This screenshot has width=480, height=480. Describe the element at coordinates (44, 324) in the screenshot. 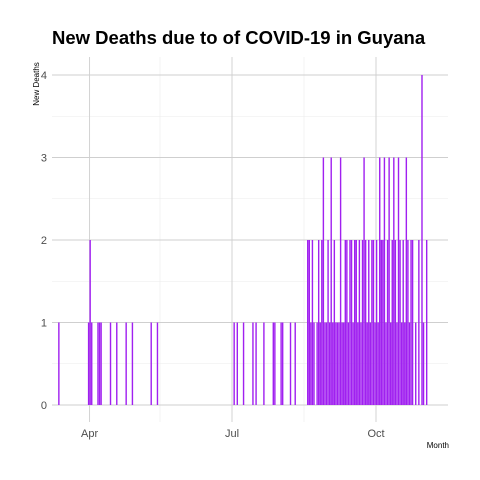

I see `y-tick-label: 1` at that location.